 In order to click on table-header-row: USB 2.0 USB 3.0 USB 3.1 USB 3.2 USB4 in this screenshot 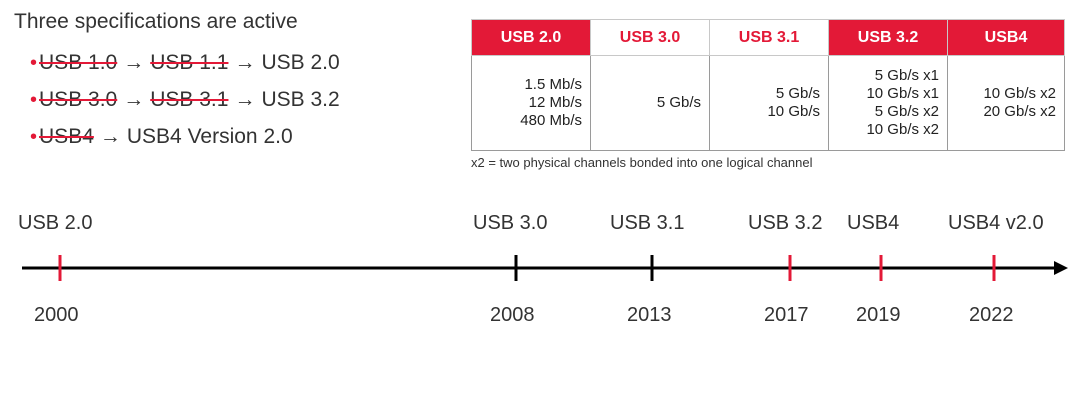, I will do `click(768, 37)`.